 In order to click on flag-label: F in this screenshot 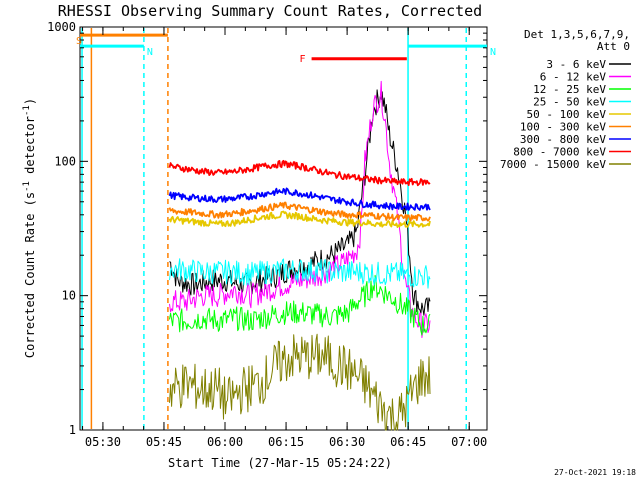, I will do `click(303, 59)`.